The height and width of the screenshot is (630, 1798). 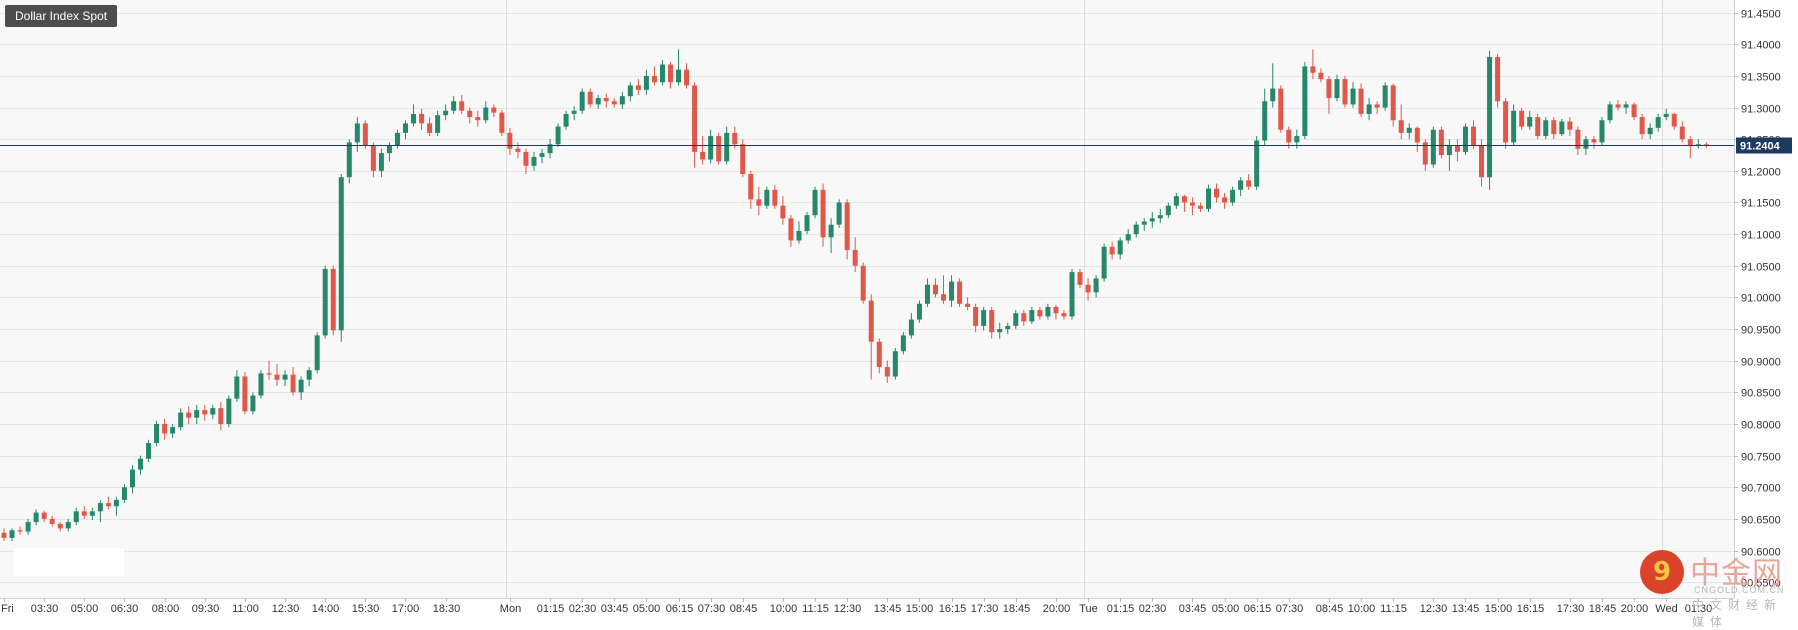 What do you see at coordinates (1761, 584) in the screenshot?
I see `y-tick-label: 90.5500` at bounding box center [1761, 584].